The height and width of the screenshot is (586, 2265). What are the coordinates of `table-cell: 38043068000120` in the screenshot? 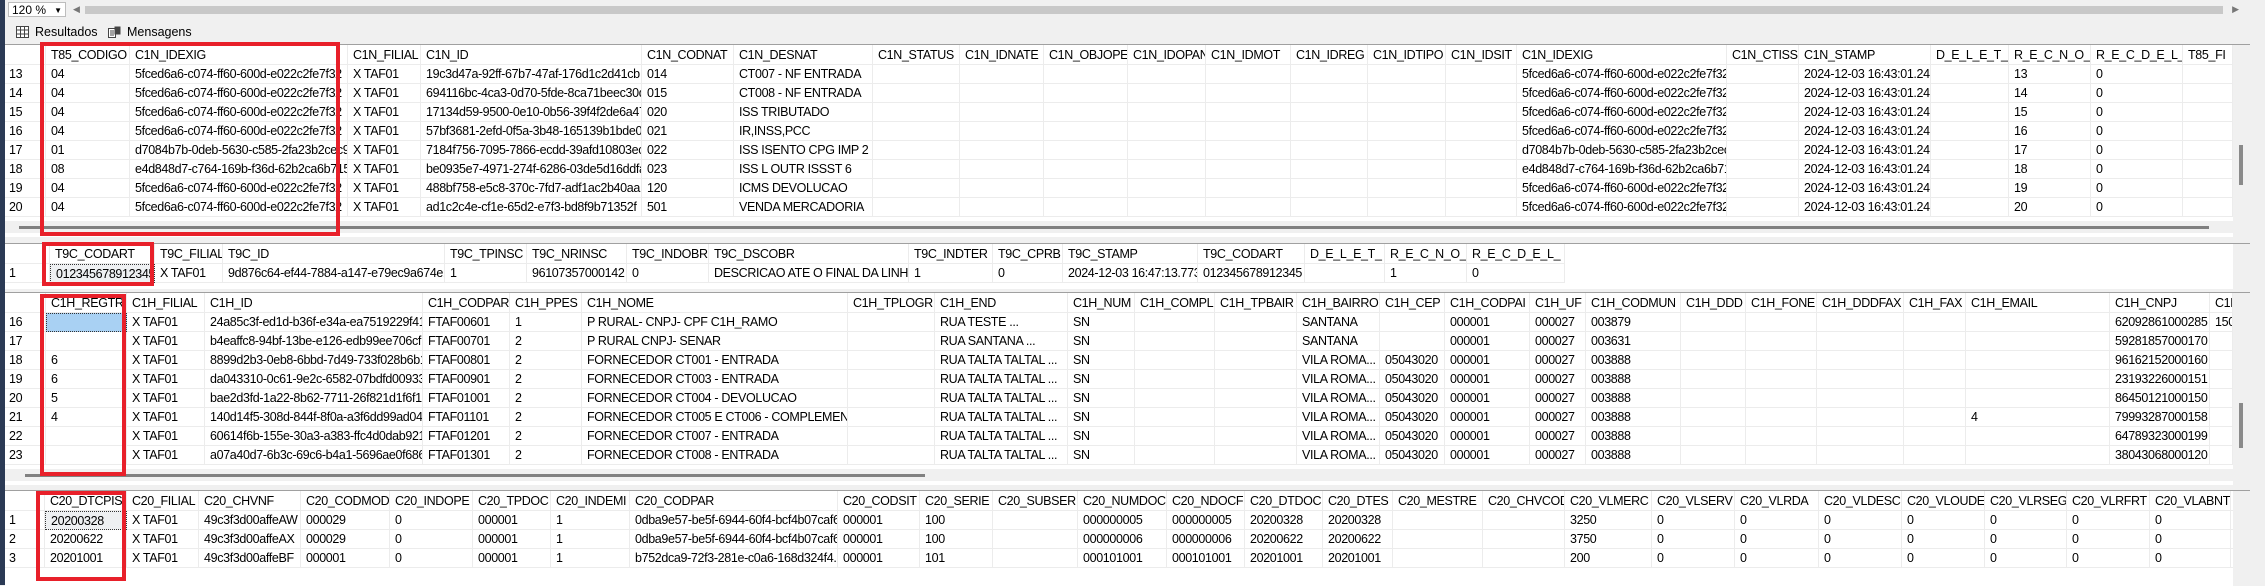 It's located at (2160, 455).